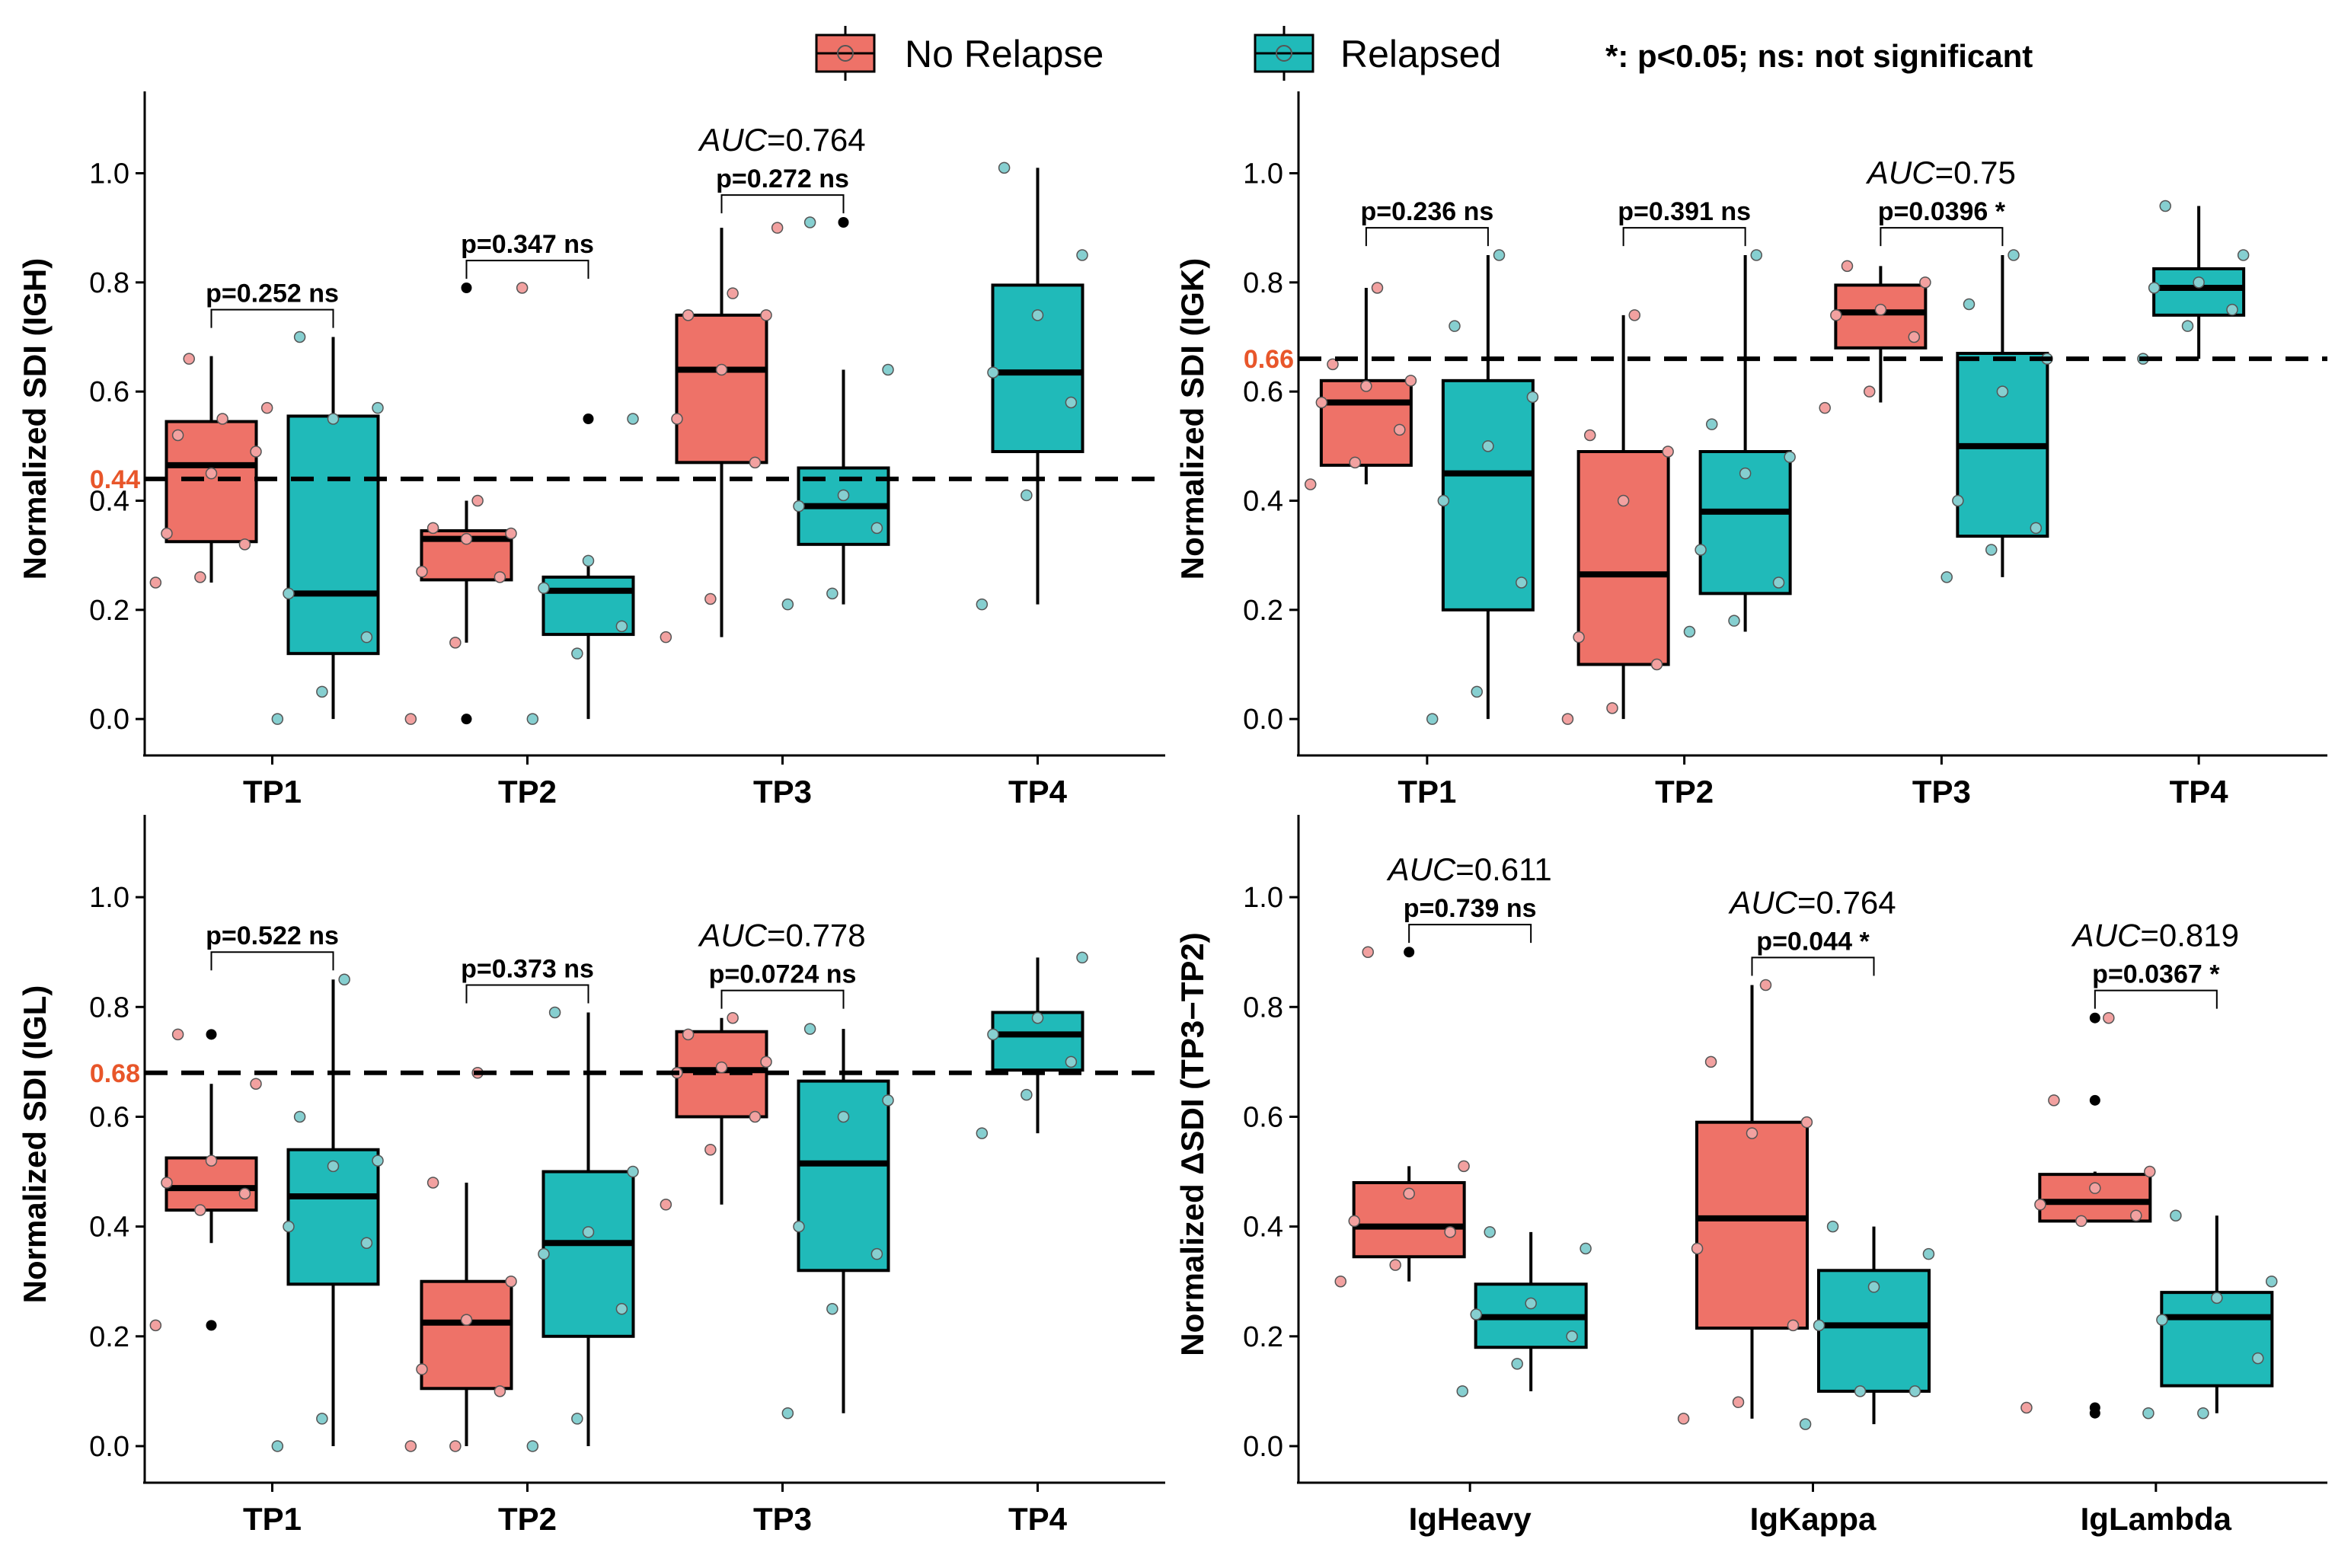 This screenshot has height=1568, width=2335. Describe the element at coordinates (1470, 1519) in the screenshot. I see `x-tick-label: IgHeavy` at that location.